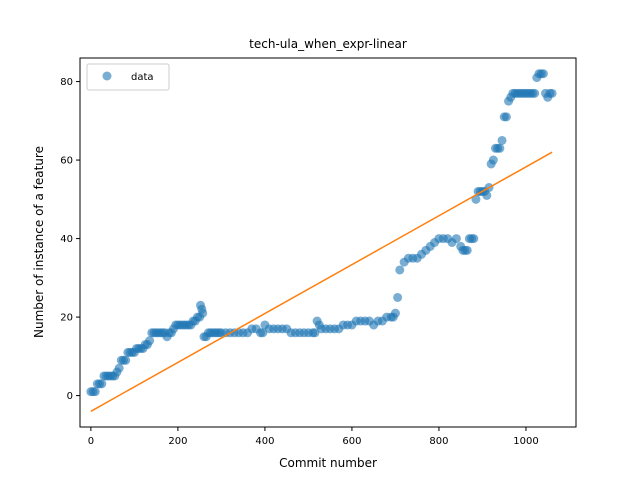 This screenshot has width=640, height=480. What do you see at coordinates (39, 242) in the screenshot?
I see `y-axis-label: Number of instance of a feature` at bounding box center [39, 242].